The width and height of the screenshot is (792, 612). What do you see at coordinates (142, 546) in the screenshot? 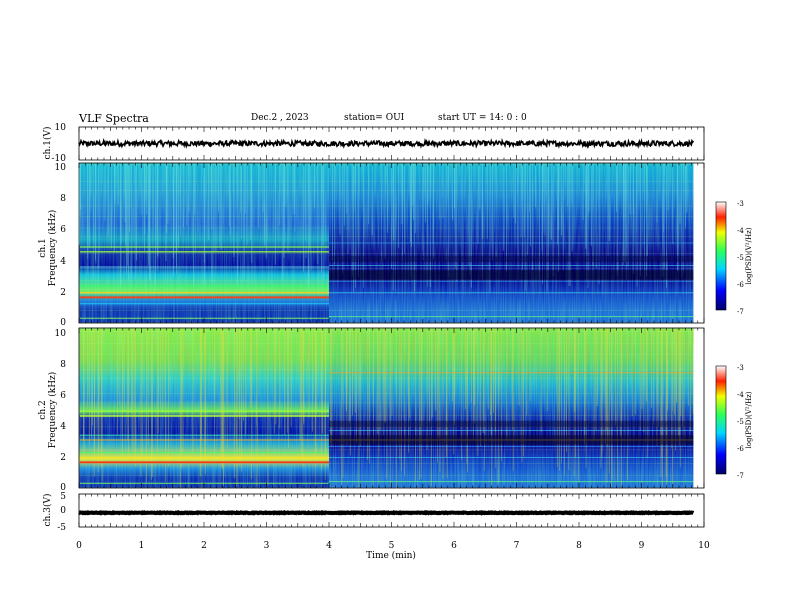
I see `x-tick-label-1: 1` at bounding box center [142, 546].